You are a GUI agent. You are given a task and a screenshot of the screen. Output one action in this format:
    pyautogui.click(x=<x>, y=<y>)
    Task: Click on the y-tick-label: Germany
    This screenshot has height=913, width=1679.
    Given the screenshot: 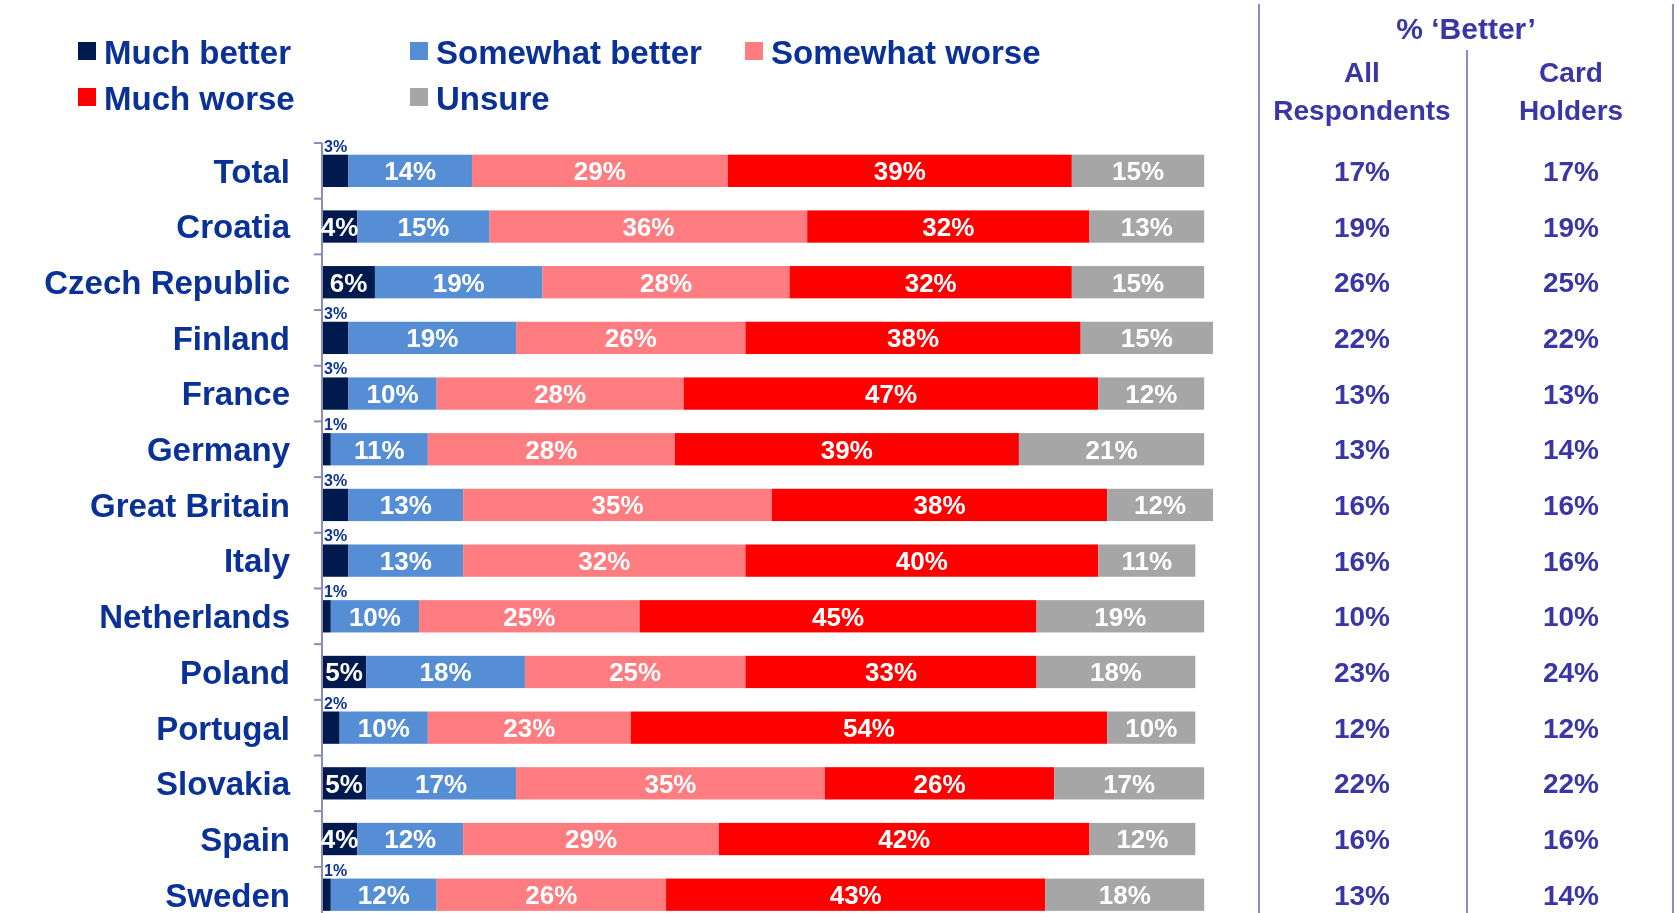 What is the action you would take?
    pyautogui.click(x=218, y=450)
    